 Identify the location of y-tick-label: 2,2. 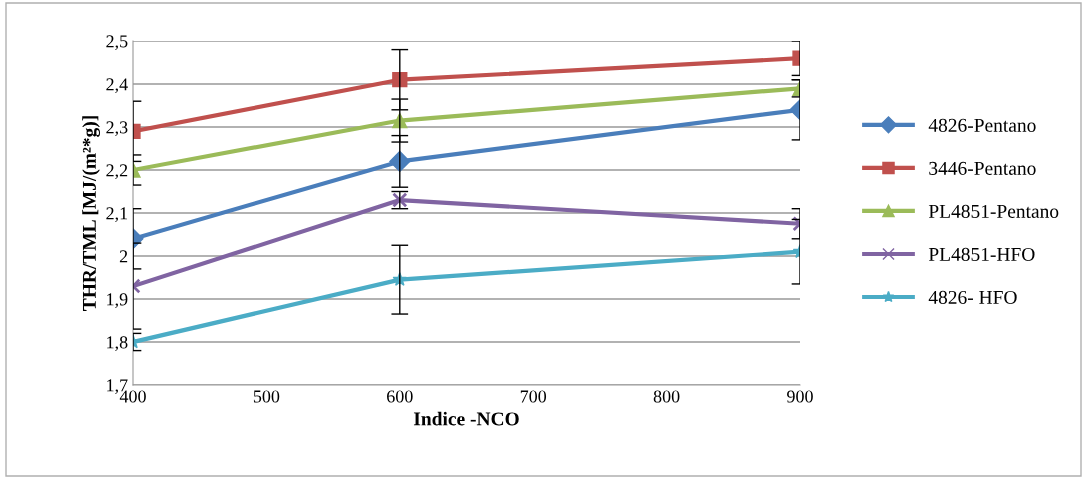
(117, 172).